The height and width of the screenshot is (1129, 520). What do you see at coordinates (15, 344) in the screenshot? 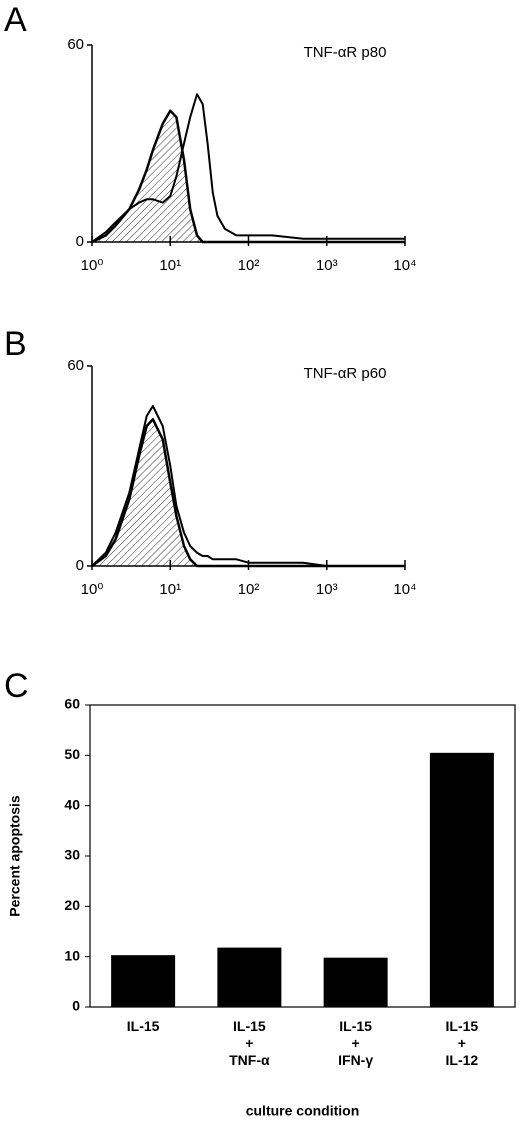
I see `panel-label: B` at bounding box center [15, 344].